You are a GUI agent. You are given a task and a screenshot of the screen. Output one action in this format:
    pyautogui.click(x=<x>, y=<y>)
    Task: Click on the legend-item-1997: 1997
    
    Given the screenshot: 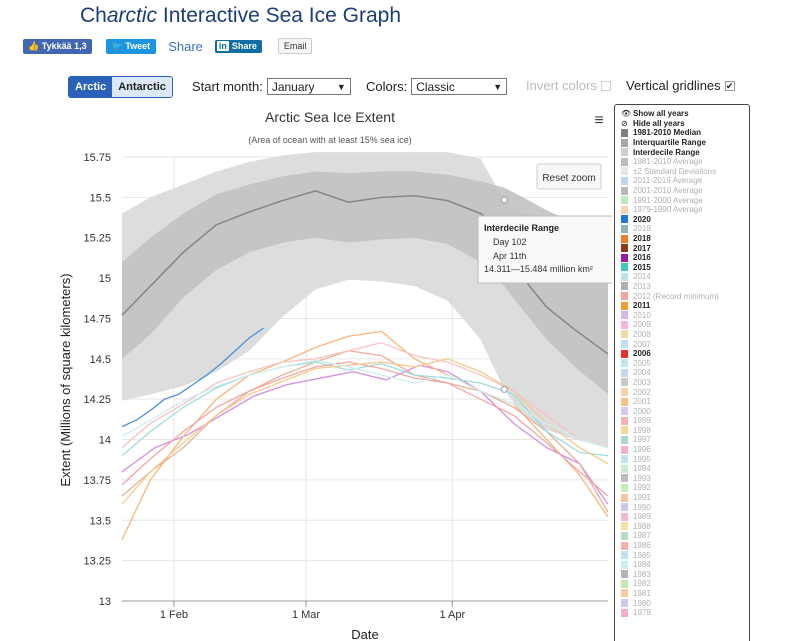 What is the action you would take?
    pyautogui.click(x=685, y=440)
    